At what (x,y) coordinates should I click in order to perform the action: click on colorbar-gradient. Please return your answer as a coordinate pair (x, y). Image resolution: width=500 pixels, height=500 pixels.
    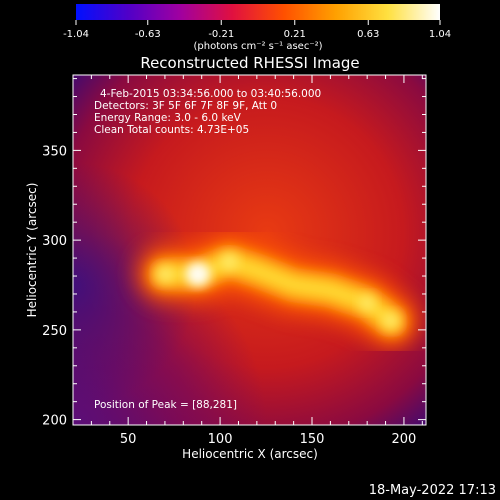
    Looking at the image, I should click on (258, 12).